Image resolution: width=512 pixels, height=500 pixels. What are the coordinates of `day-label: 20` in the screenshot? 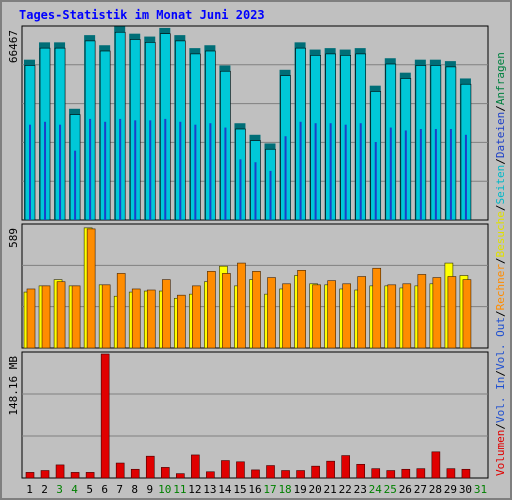 It's located at (315, 489).